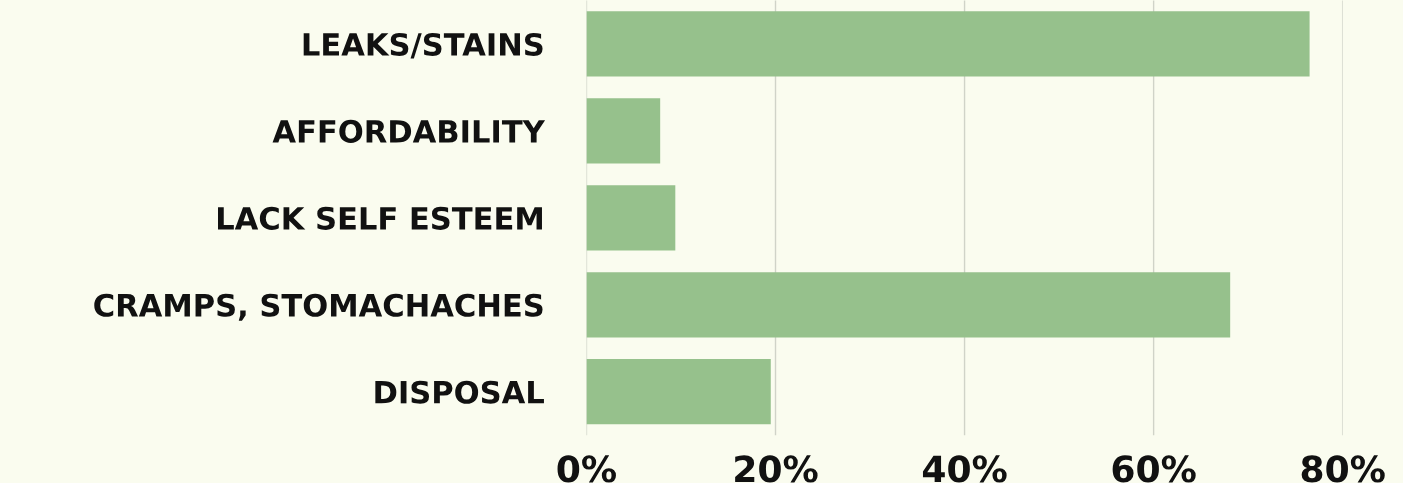 The height and width of the screenshot is (483, 1403). What do you see at coordinates (586, 469) in the screenshot?
I see `x-tick-label: 0%` at bounding box center [586, 469].